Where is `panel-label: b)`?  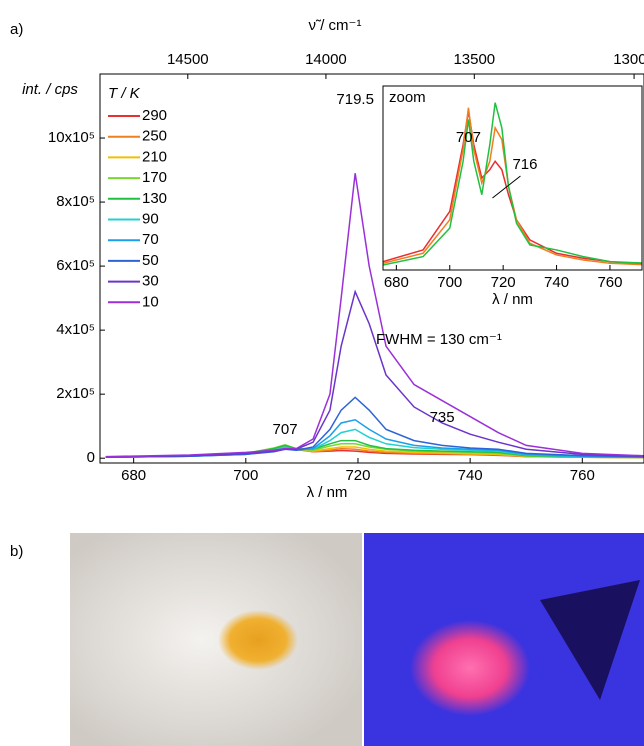 panel-label: b) is located at coordinates (16, 551).